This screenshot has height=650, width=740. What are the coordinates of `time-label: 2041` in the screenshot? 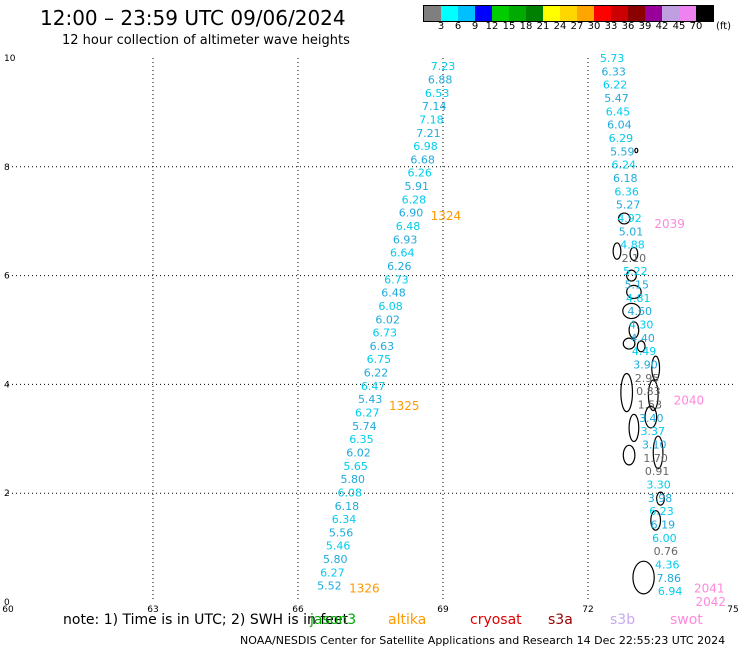 It's located at (709, 588).